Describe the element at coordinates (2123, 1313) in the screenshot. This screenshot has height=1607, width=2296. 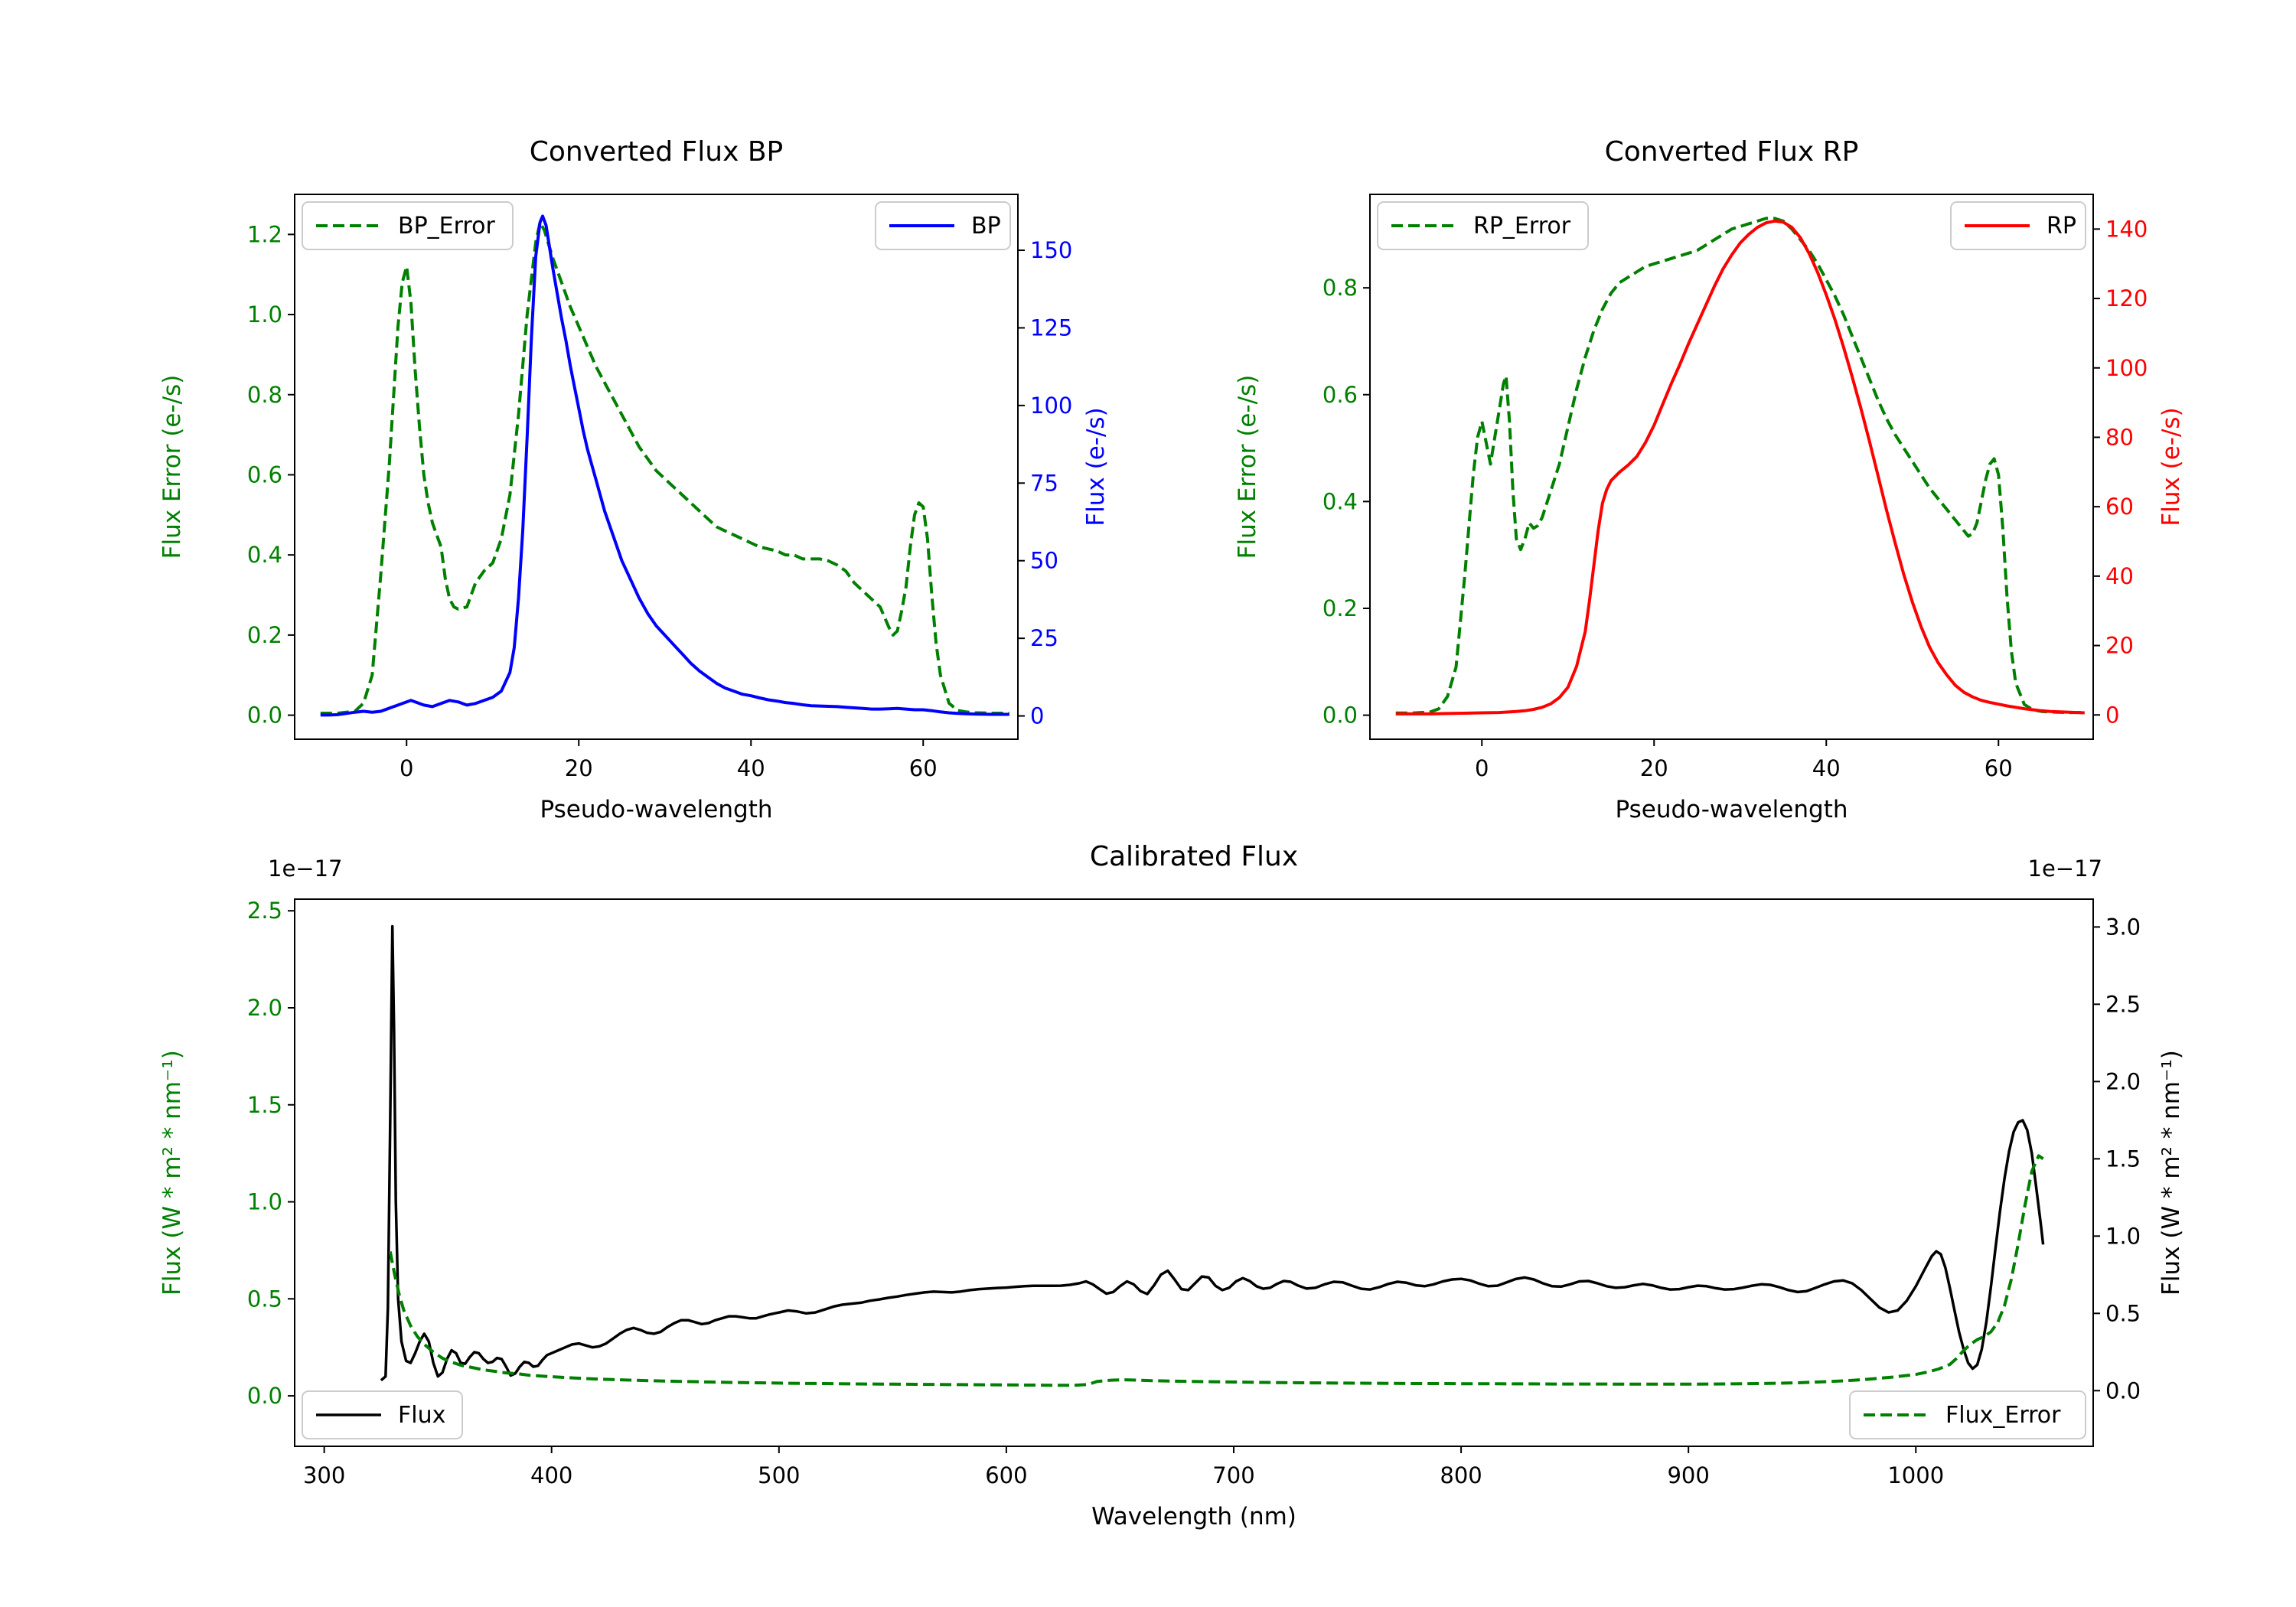
I see `y-tick-label-right: 0.5` at that location.